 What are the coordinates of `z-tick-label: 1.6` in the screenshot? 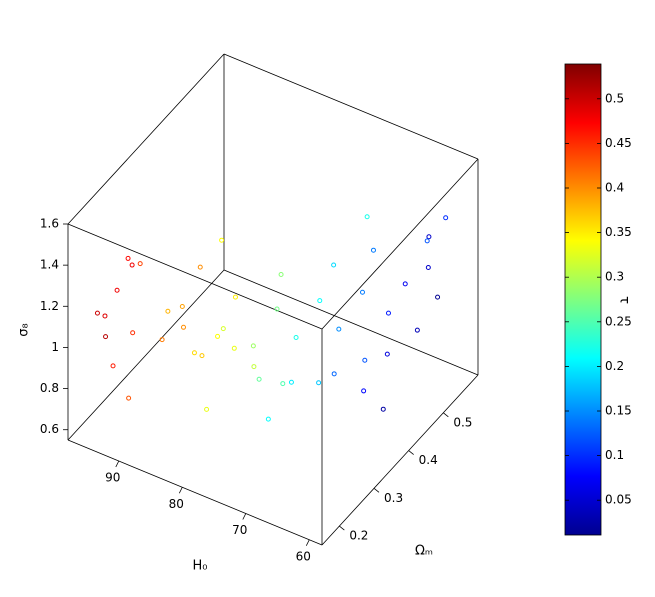 It's located at (49, 224).